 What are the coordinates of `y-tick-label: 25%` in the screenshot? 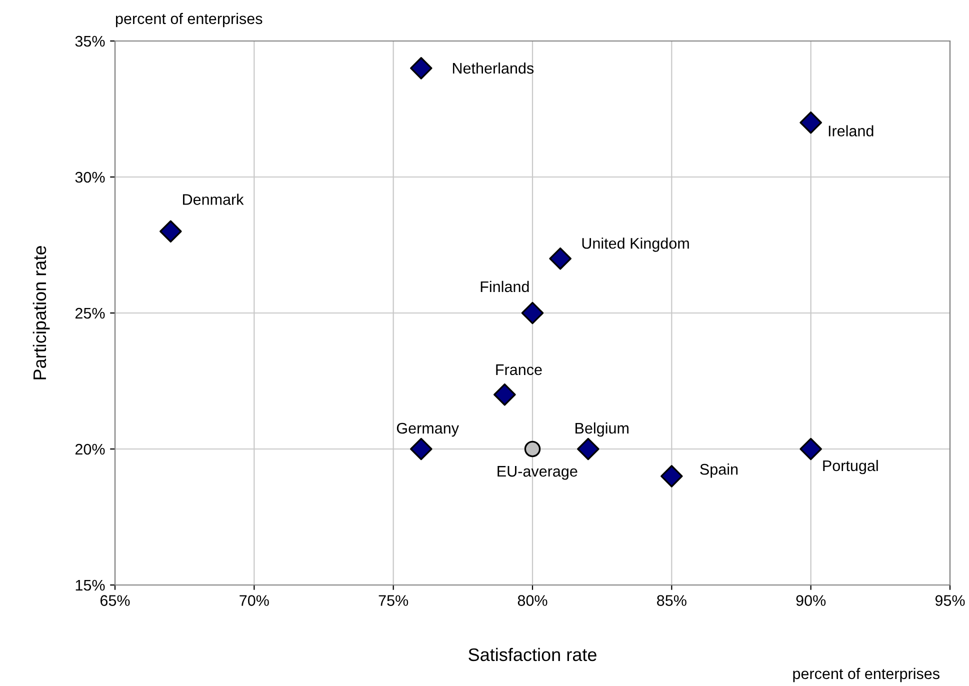 It's located at (90, 313).